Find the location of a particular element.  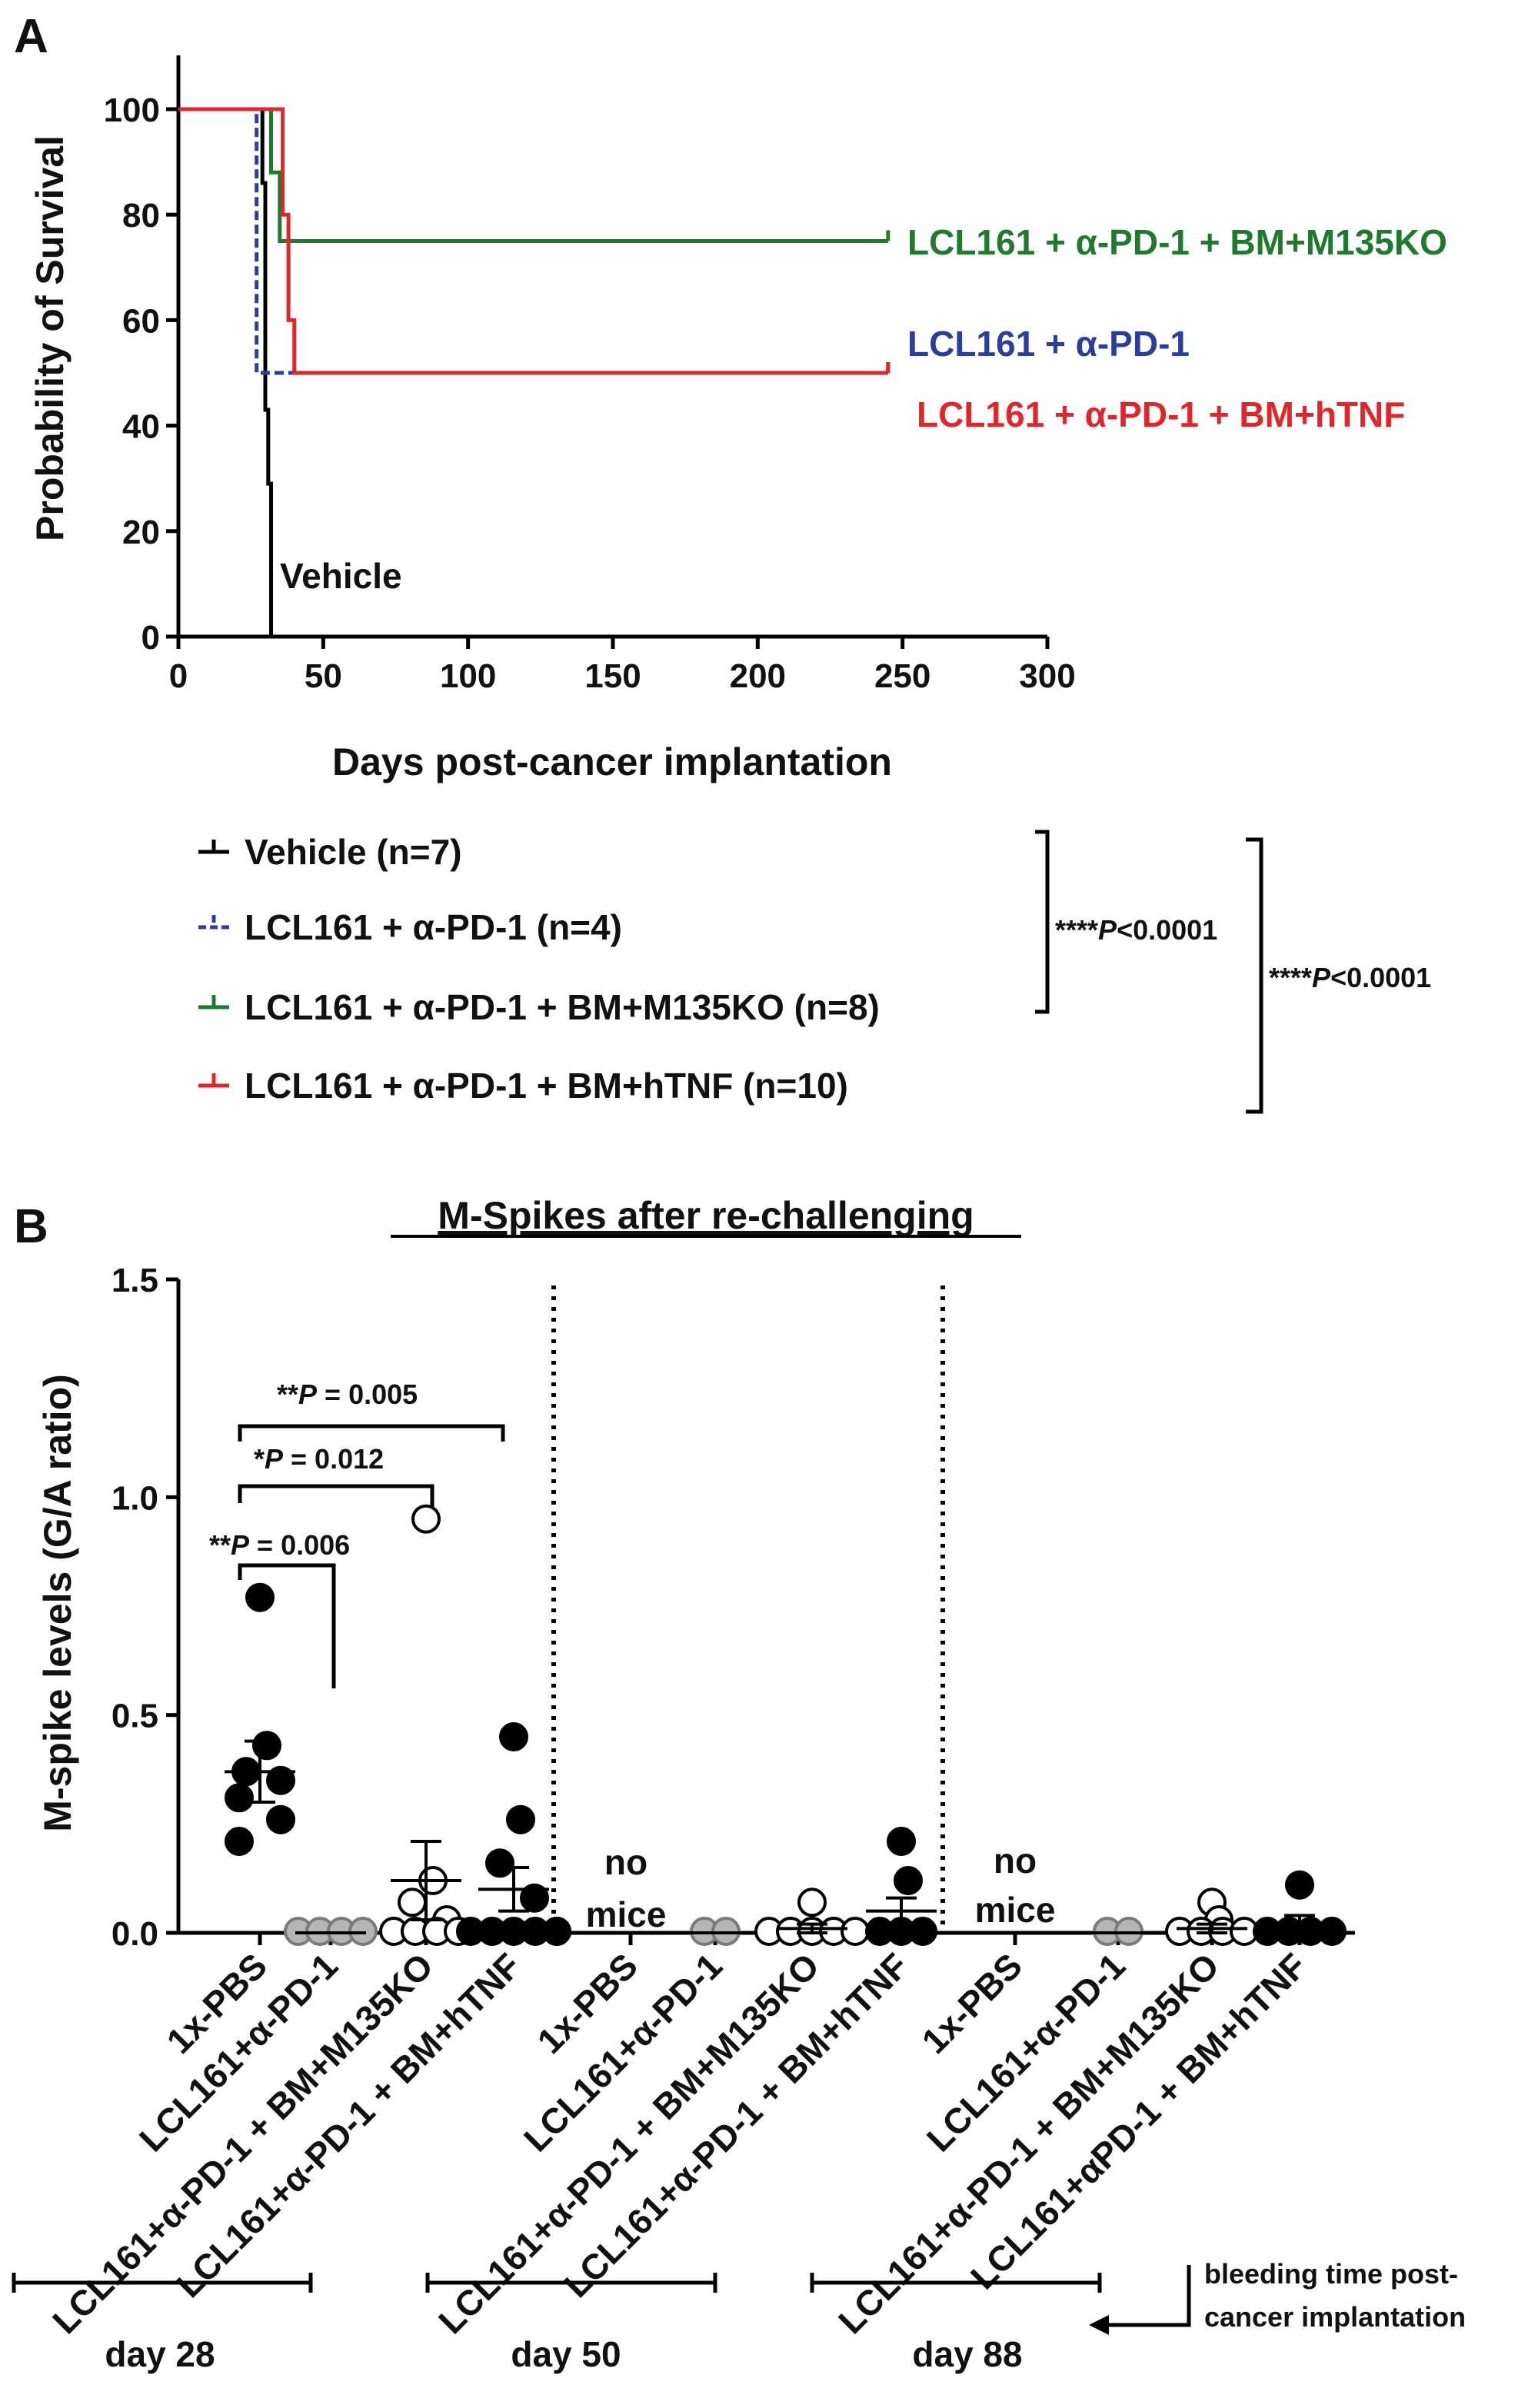

bleeding-time-label-line1: bleeding time post- is located at coordinates (1331, 2274).